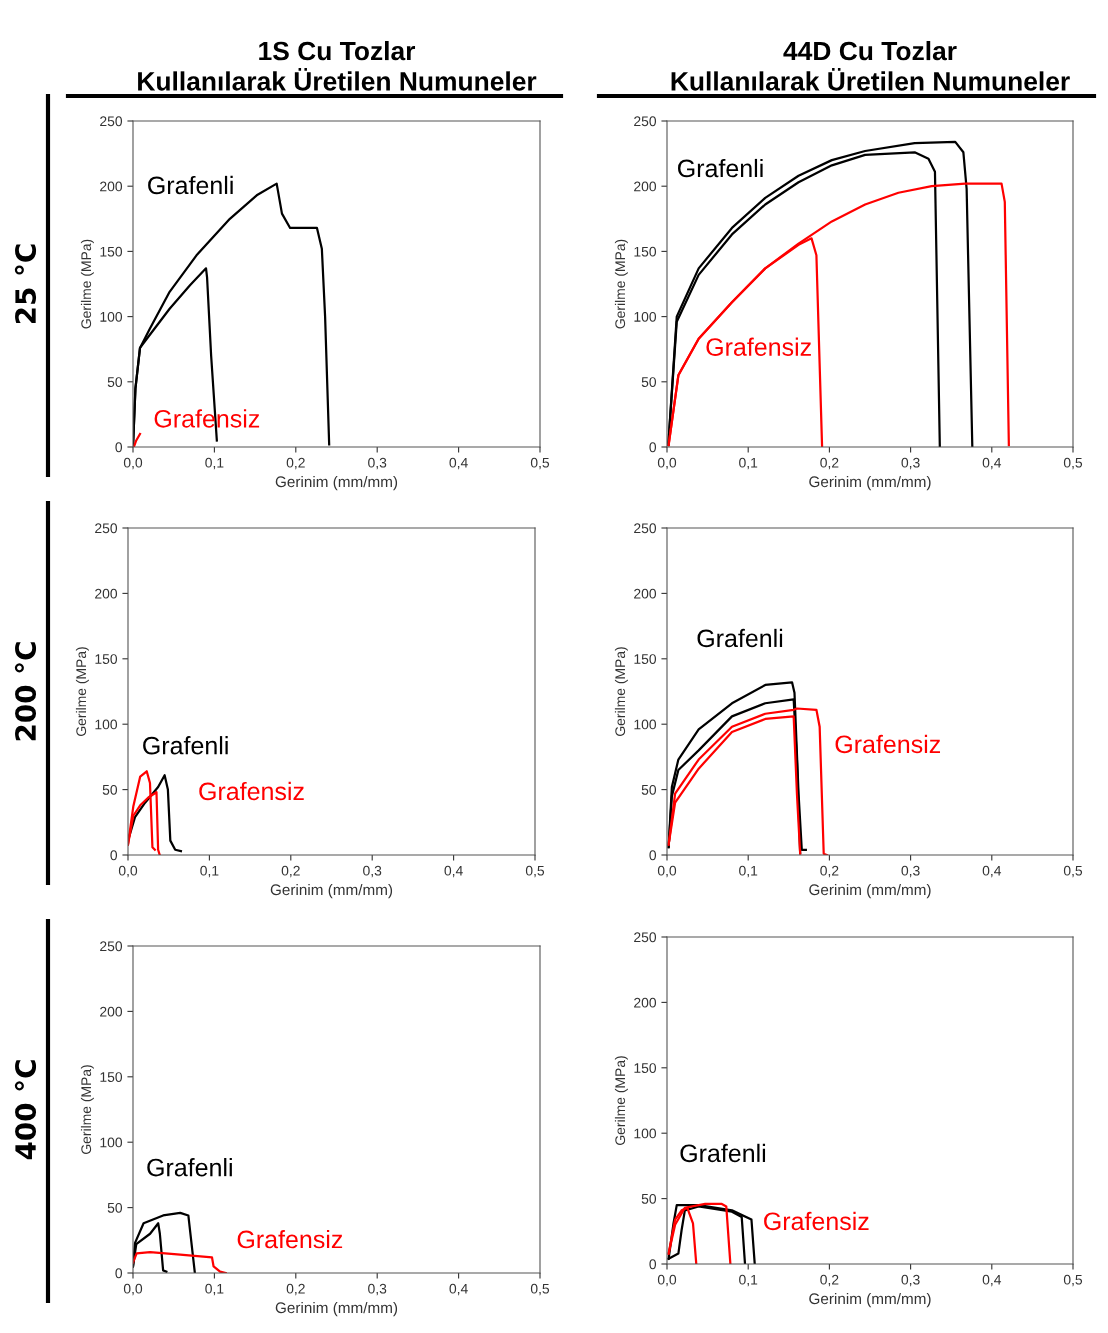  What do you see at coordinates (816, 1221) in the screenshot?
I see `text: Grafensiz` at bounding box center [816, 1221].